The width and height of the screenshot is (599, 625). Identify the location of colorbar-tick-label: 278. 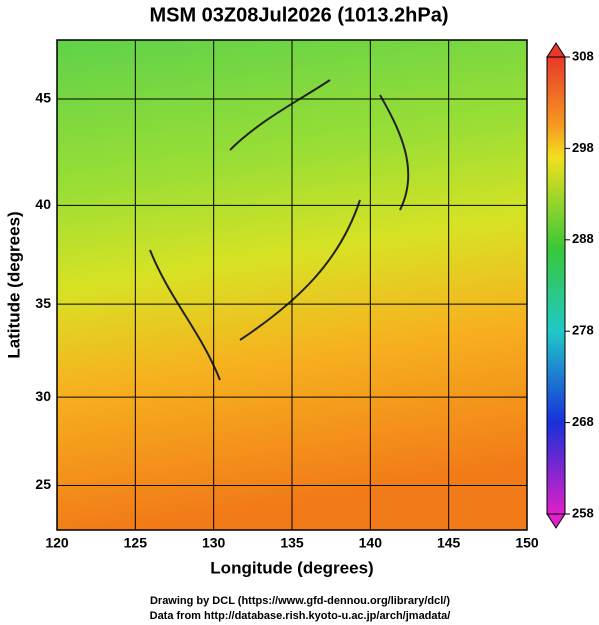
(583, 330).